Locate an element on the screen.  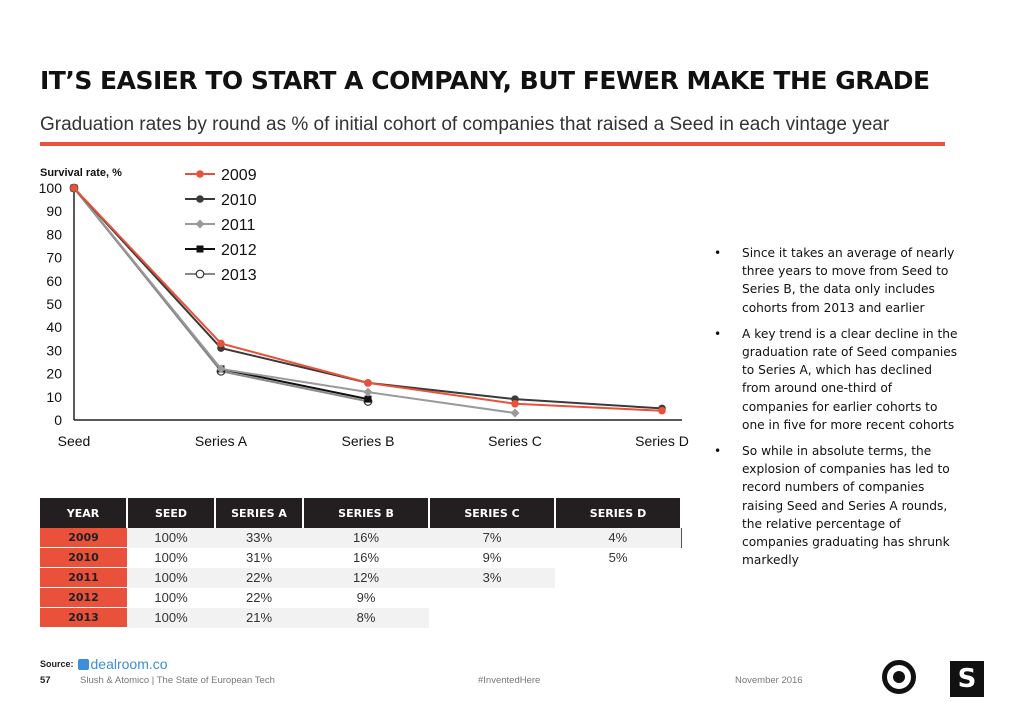
y-axis-label: Survival rate, % is located at coordinates (81, 173).